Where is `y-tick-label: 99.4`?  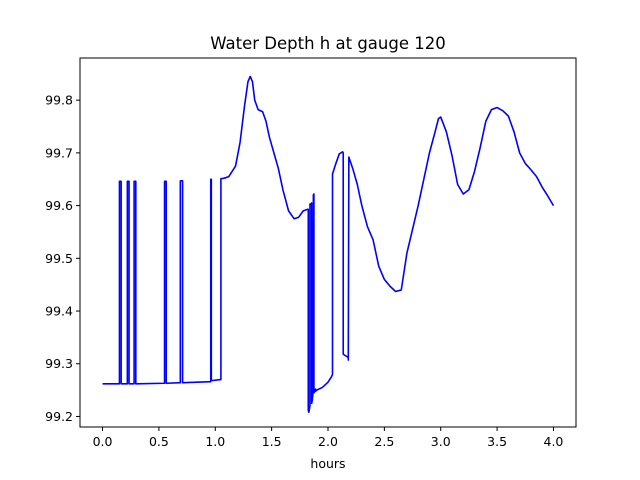 y-tick-label: 99.4 is located at coordinates (59, 311).